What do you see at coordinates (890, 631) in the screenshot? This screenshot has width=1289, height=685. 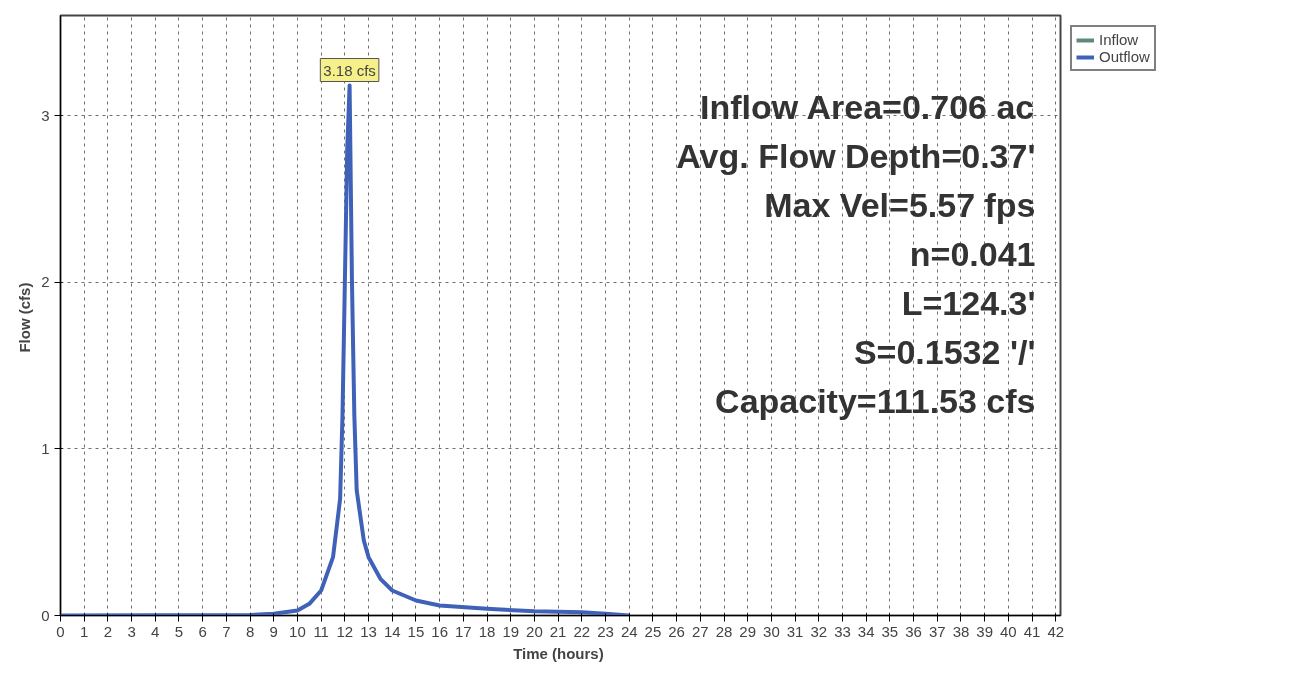 I see `x-tick-label: 35` at bounding box center [890, 631].